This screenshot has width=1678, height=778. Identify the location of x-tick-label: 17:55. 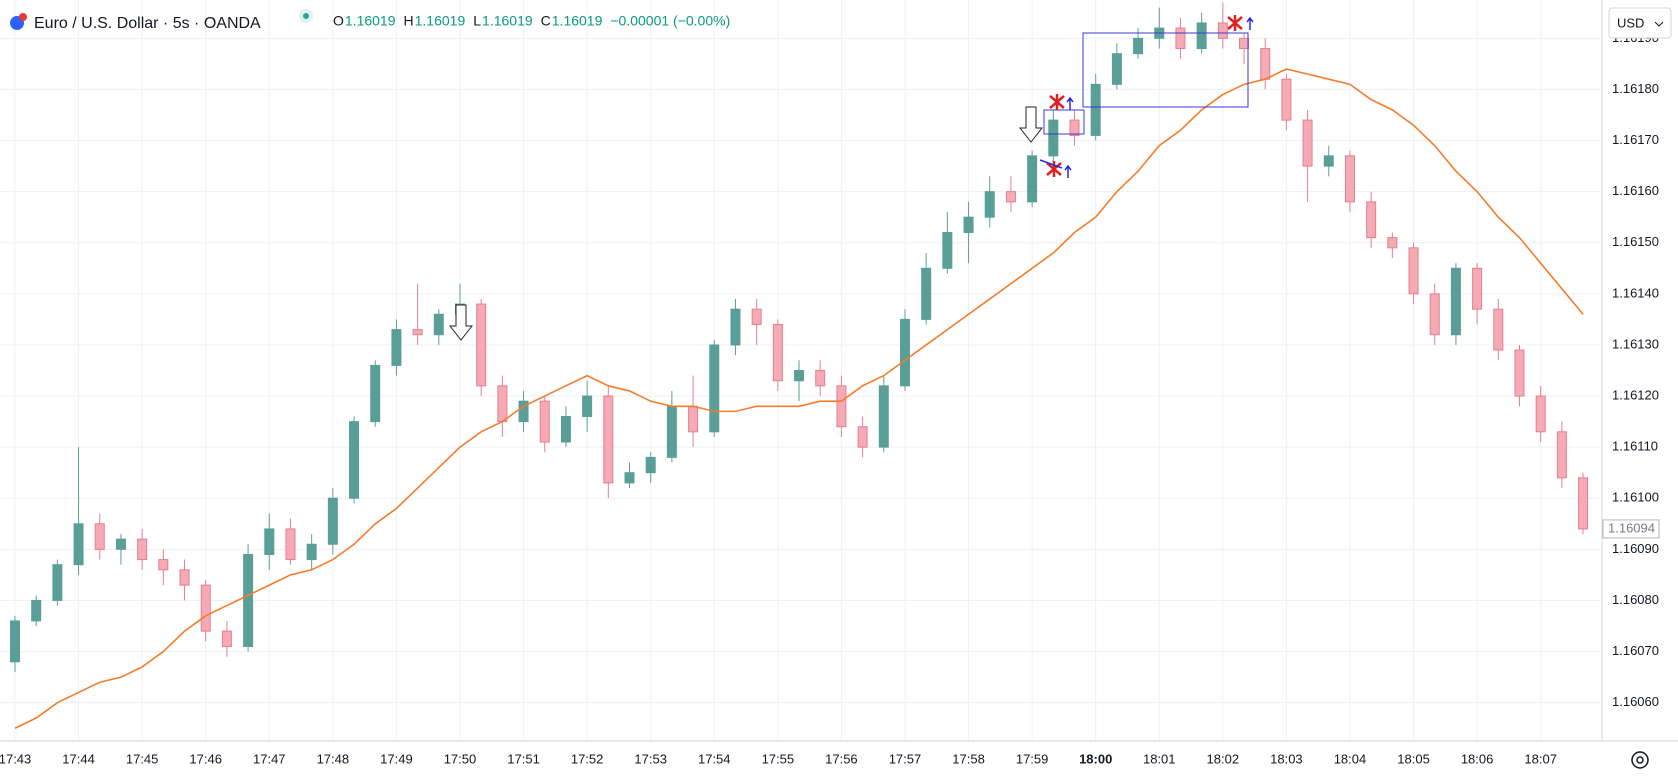
(778, 758).